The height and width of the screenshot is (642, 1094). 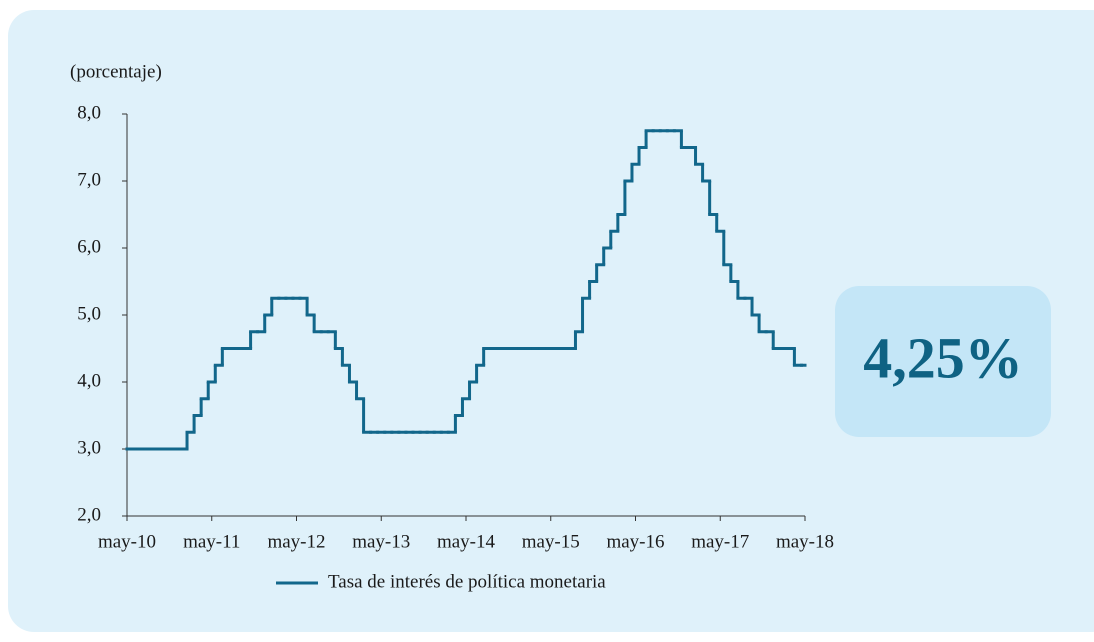 I want to click on y-tick-label: 3,0, so click(x=89, y=447).